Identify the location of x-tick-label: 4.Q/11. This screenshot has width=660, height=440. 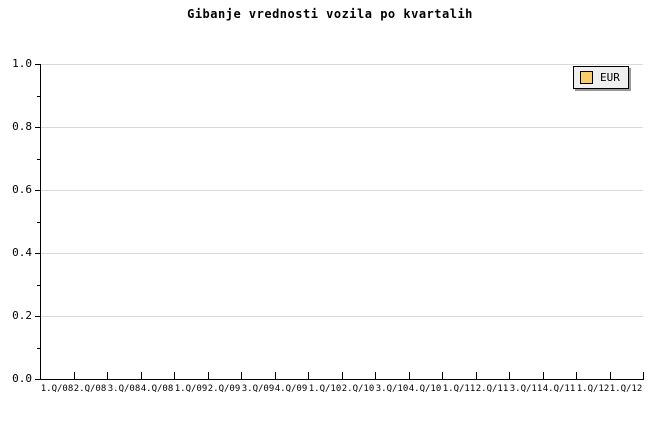
(559, 389).